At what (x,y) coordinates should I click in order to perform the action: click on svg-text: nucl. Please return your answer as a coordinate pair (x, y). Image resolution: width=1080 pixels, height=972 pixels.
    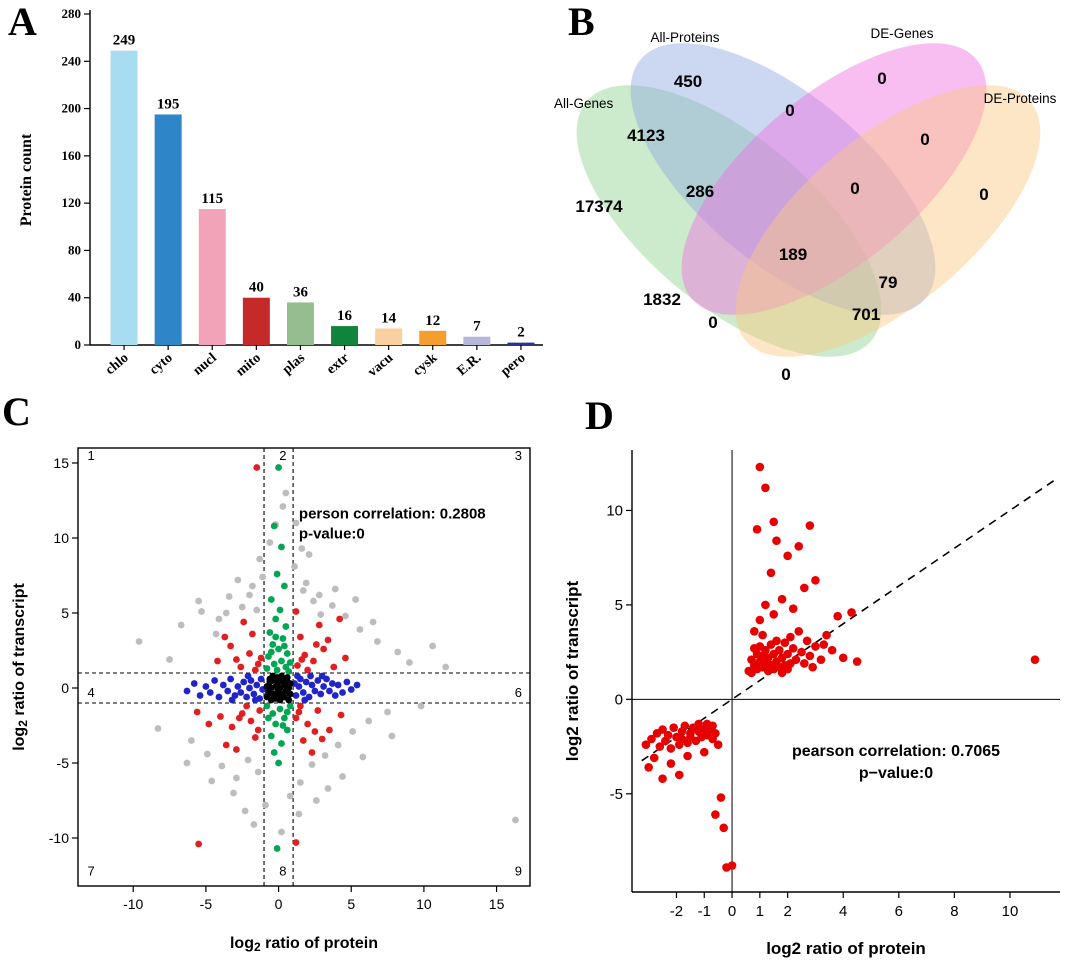
    Looking at the image, I should click on (205, 365).